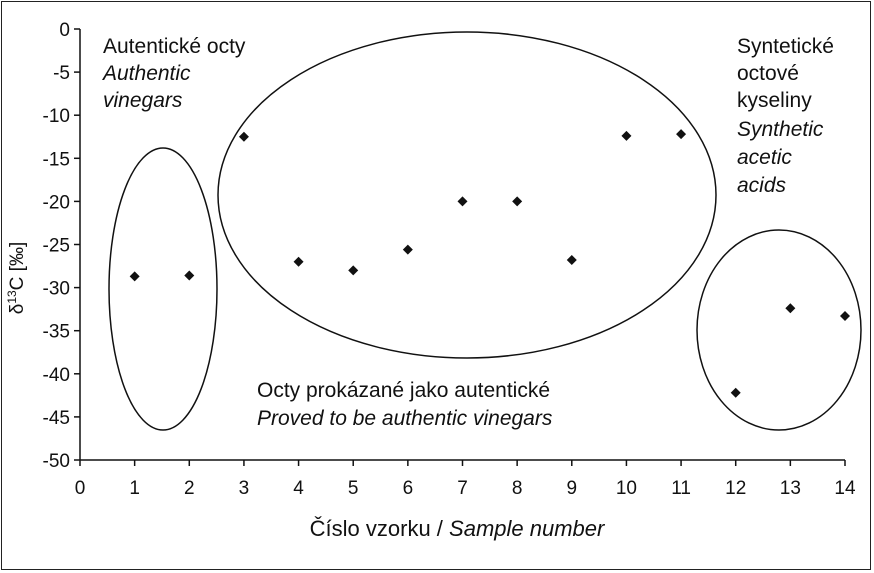 The height and width of the screenshot is (573, 874). What do you see at coordinates (56, 461) in the screenshot?
I see `y-tick-label: -50` at bounding box center [56, 461].